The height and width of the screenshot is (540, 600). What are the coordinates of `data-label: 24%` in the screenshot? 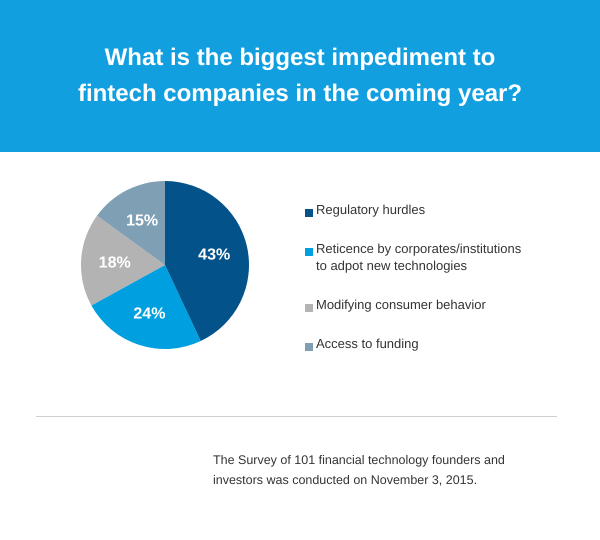 It's located at (149, 314).